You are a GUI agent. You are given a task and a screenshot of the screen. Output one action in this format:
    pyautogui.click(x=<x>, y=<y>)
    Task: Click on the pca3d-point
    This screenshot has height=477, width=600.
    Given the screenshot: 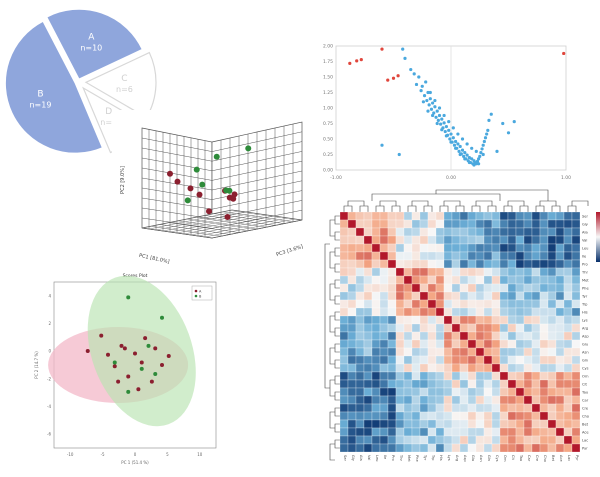 What is the action you would take?
    pyautogui.click(x=202, y=184)
    